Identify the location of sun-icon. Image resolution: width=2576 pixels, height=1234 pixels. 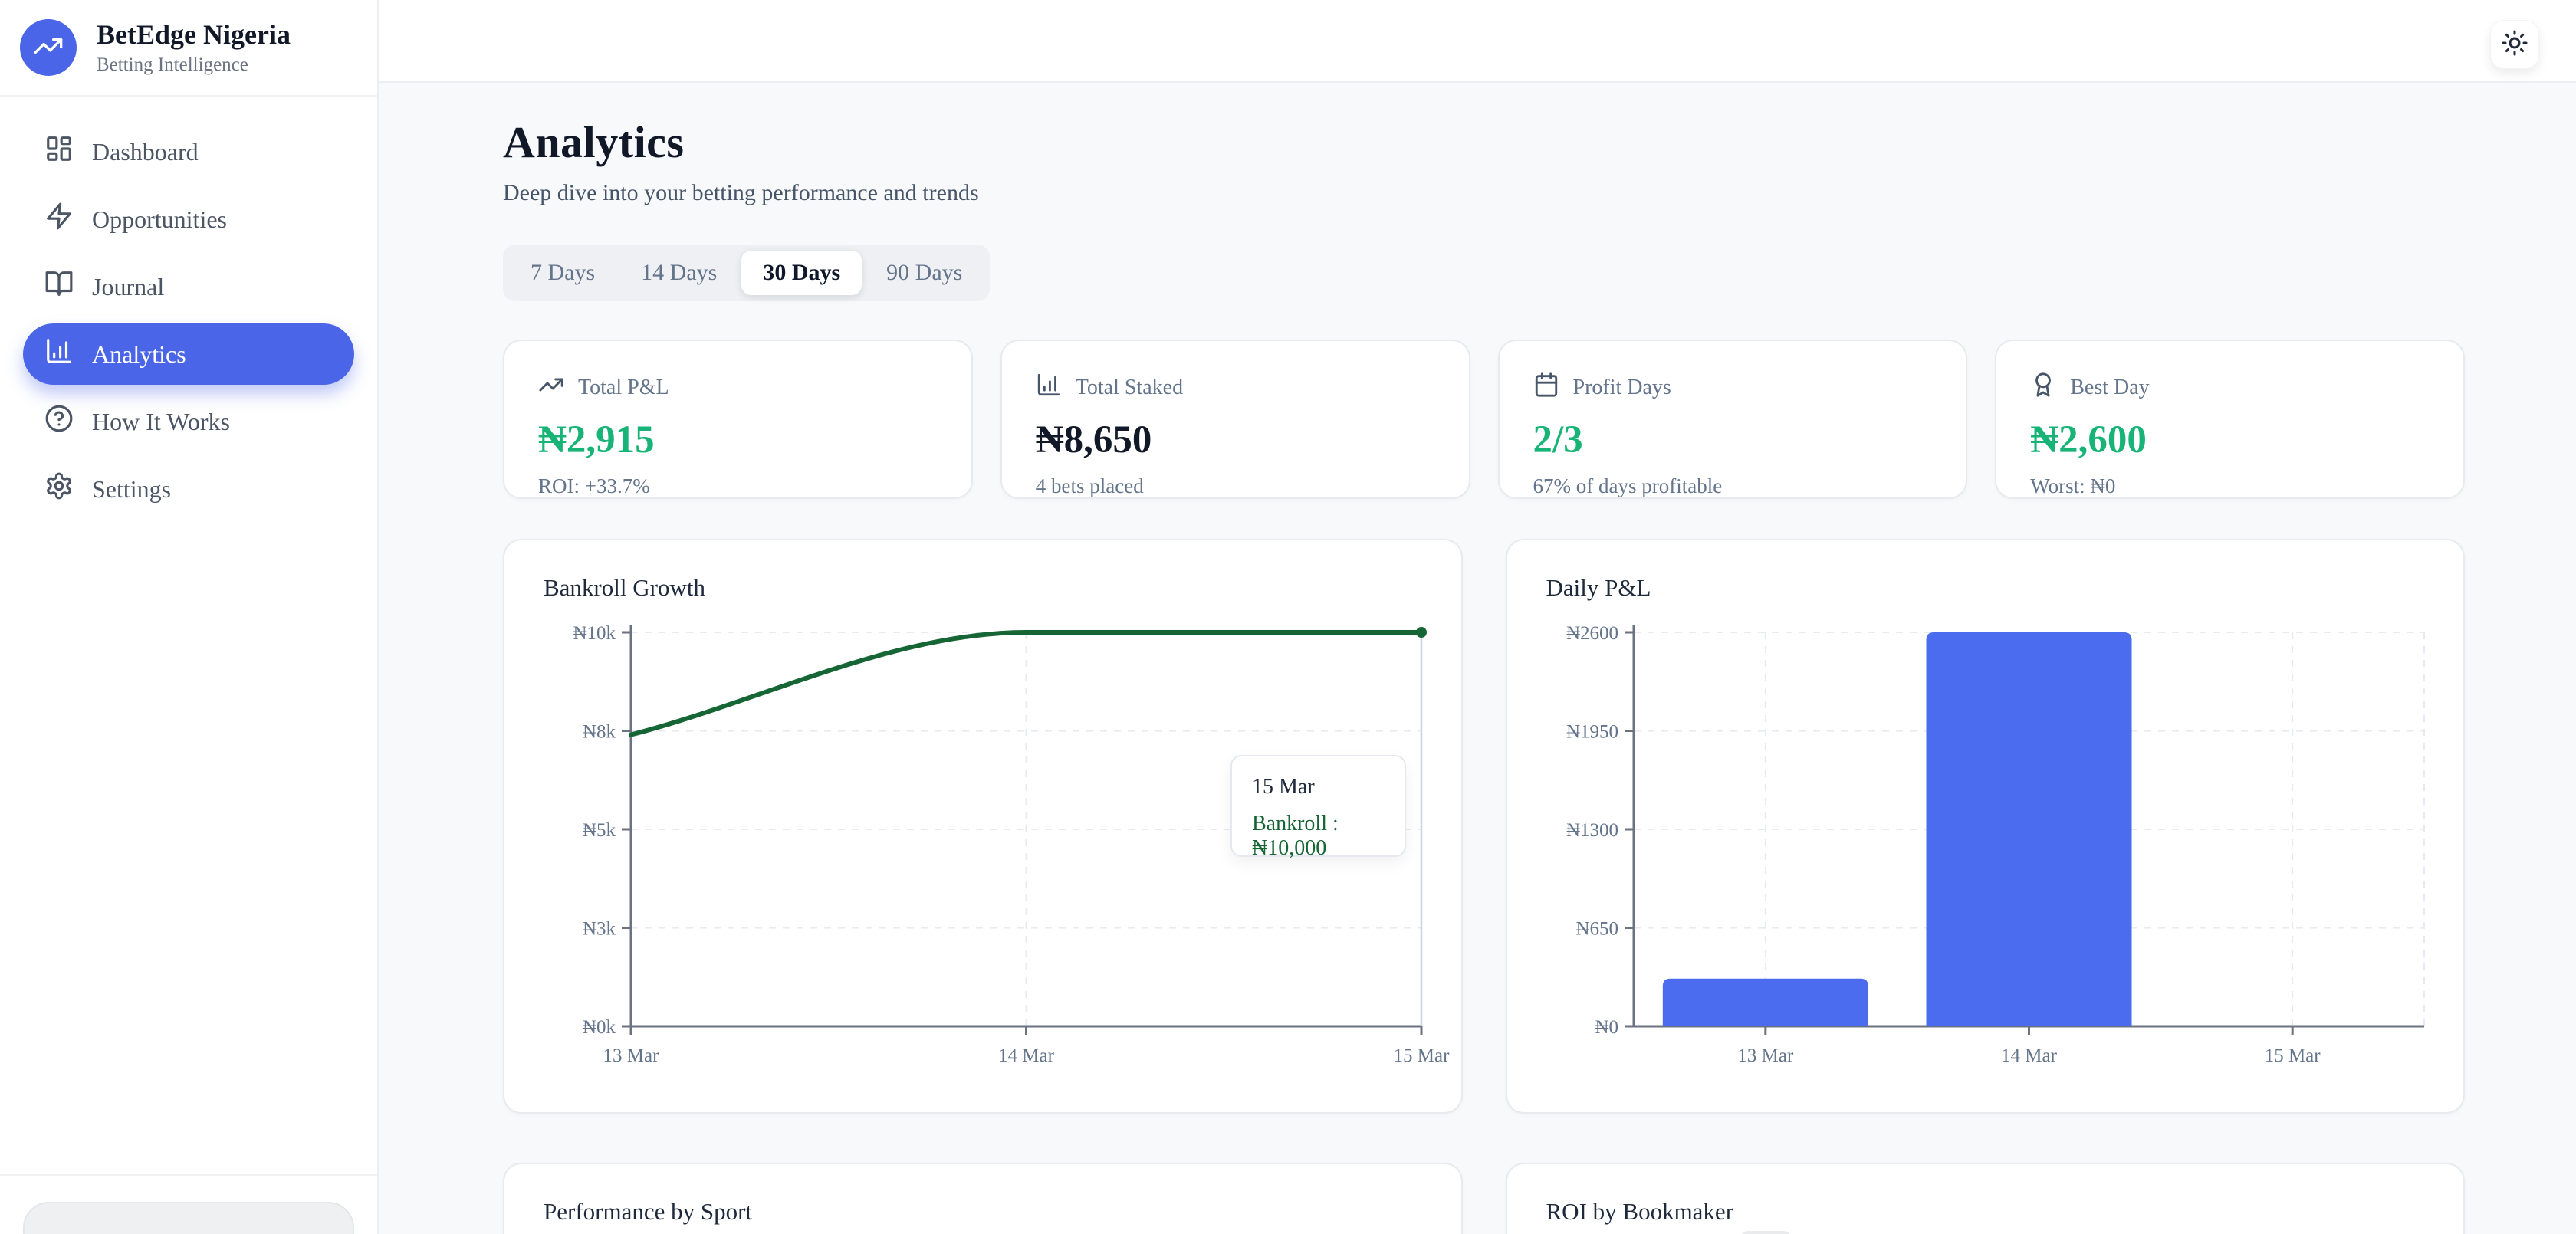
(2514, 45).